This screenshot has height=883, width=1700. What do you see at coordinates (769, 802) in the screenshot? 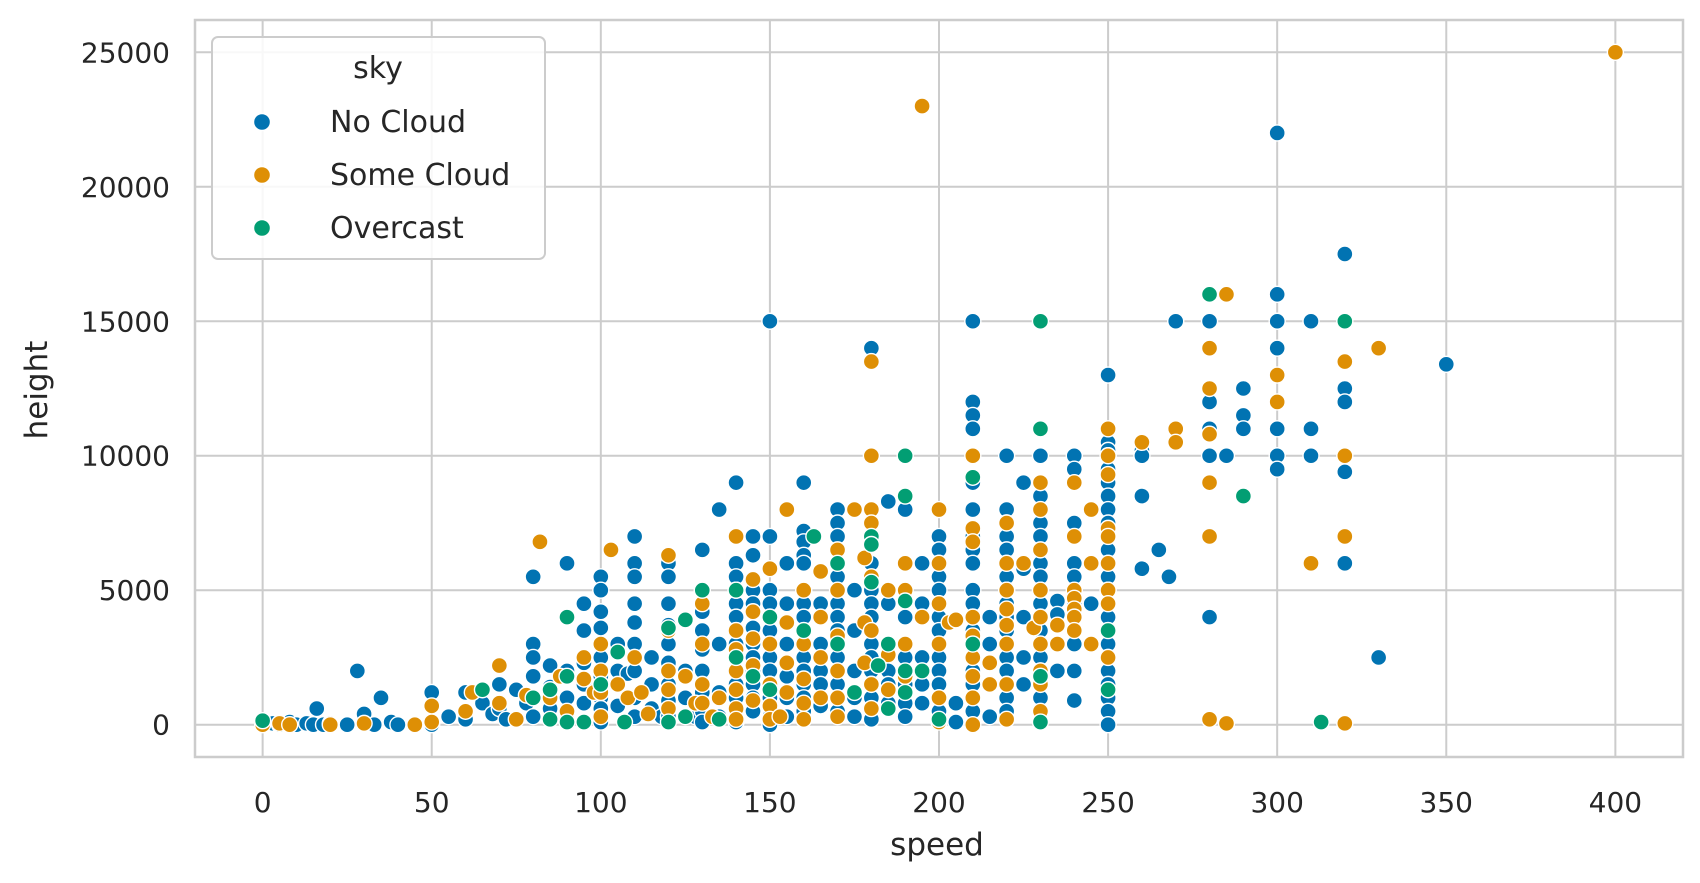
I see `x-tick-label: 150` at bounding box center [769, 802].